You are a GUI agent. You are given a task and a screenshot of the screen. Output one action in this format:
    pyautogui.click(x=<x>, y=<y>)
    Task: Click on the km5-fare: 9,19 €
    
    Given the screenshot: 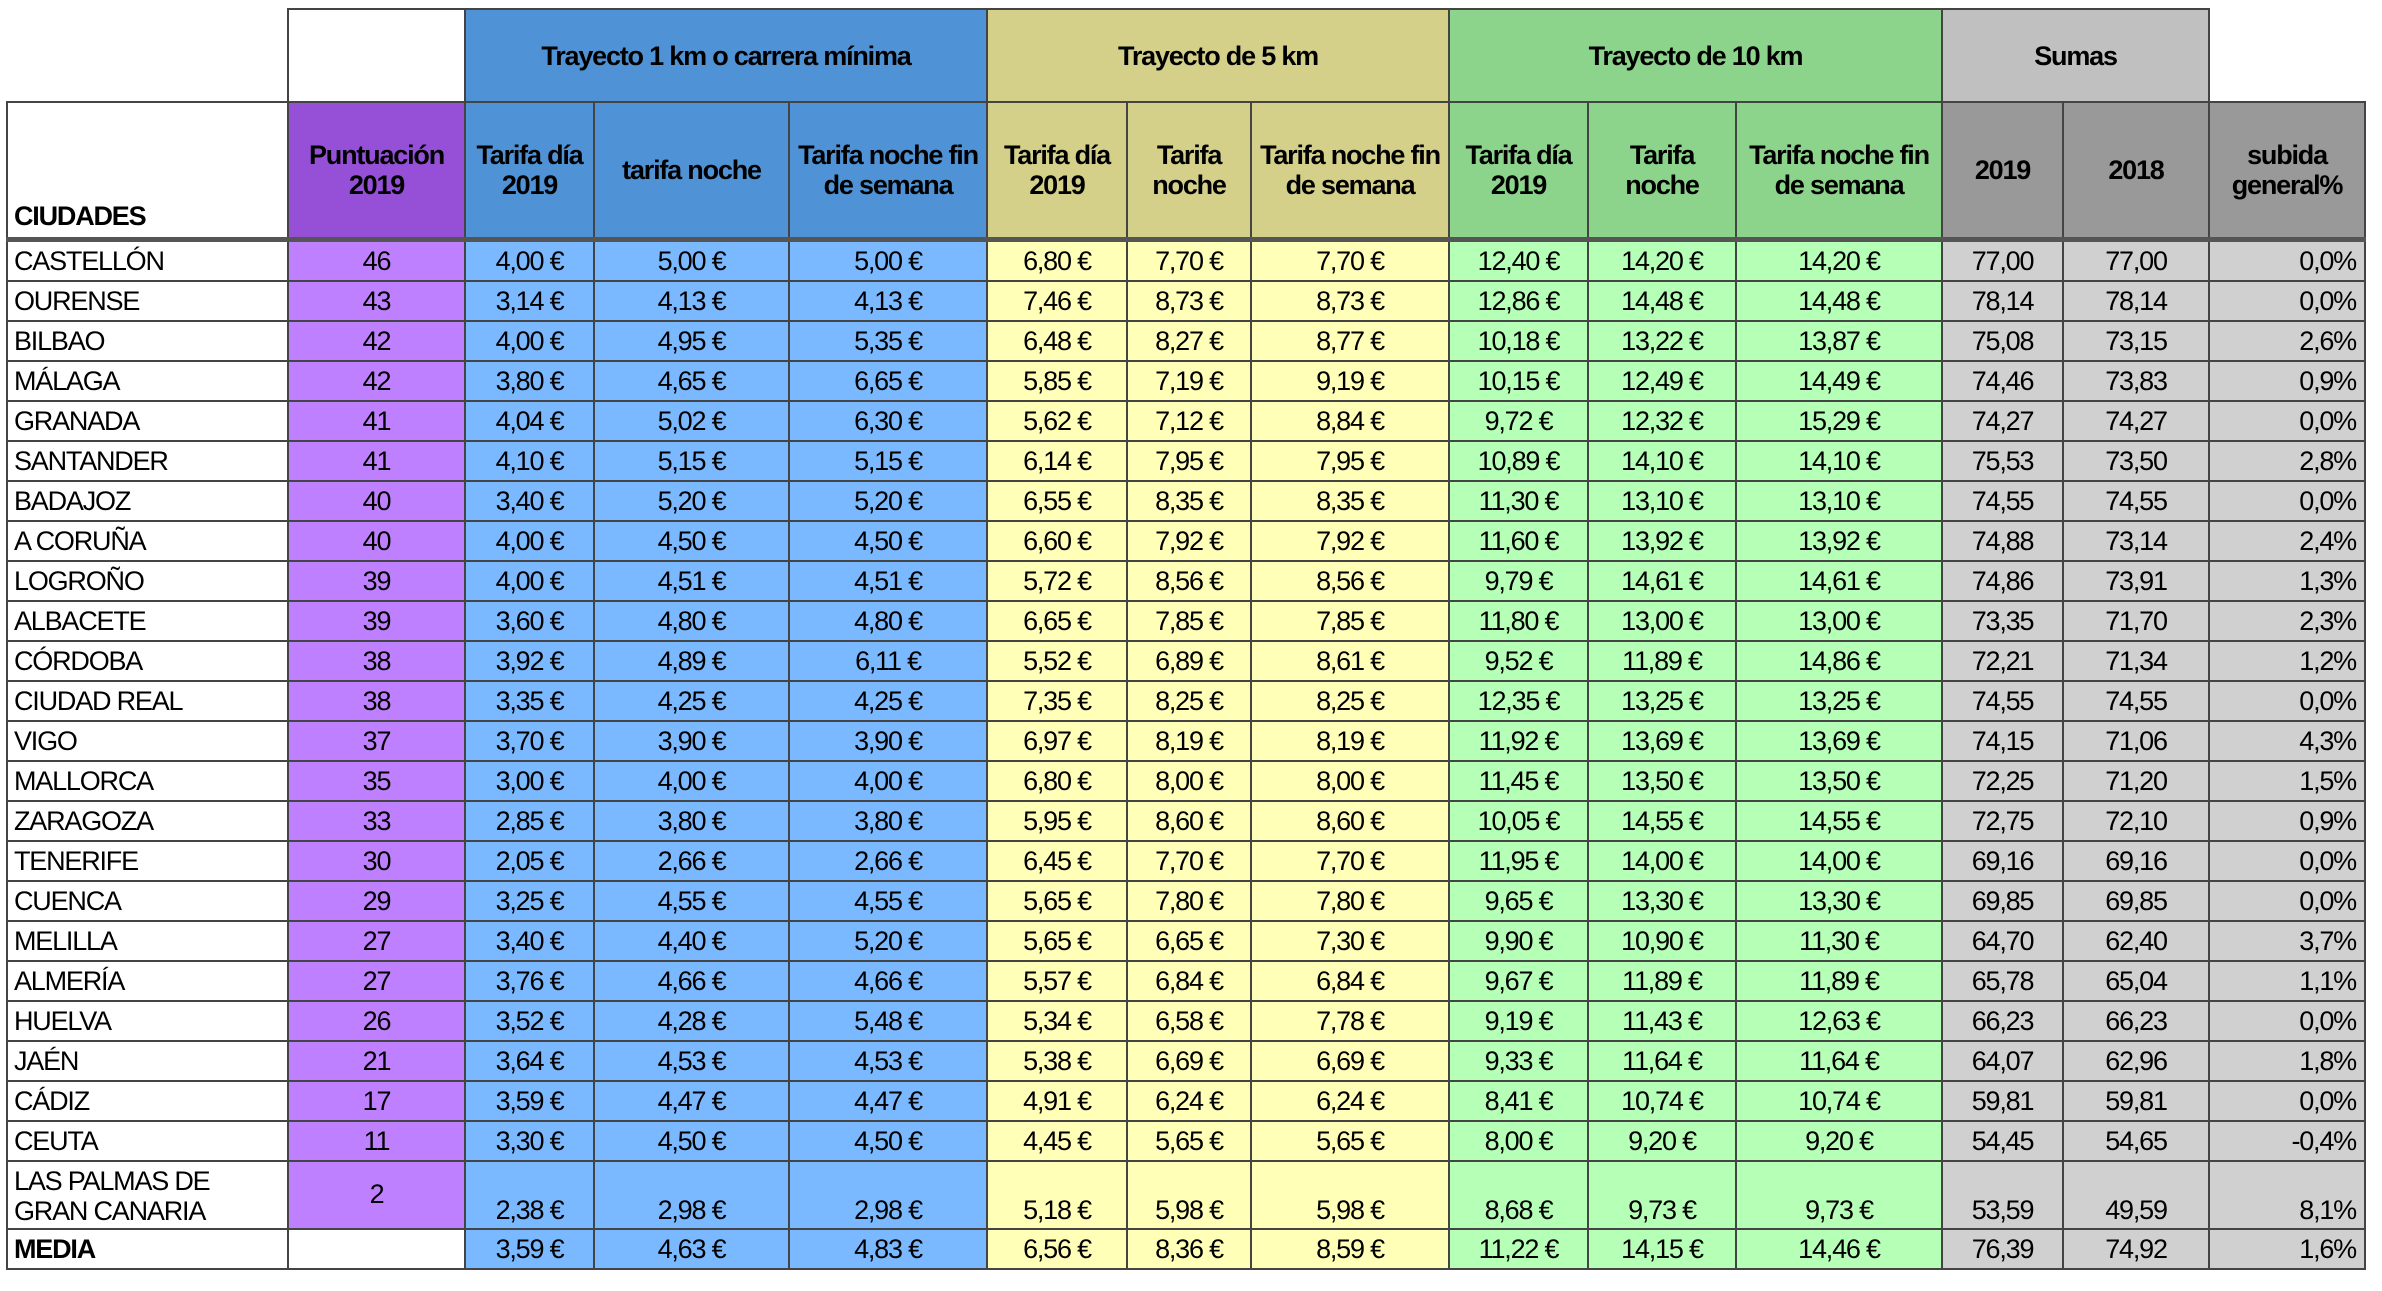 What is the action you would take?
    pyautogui.click(x=1350, y=381)
    